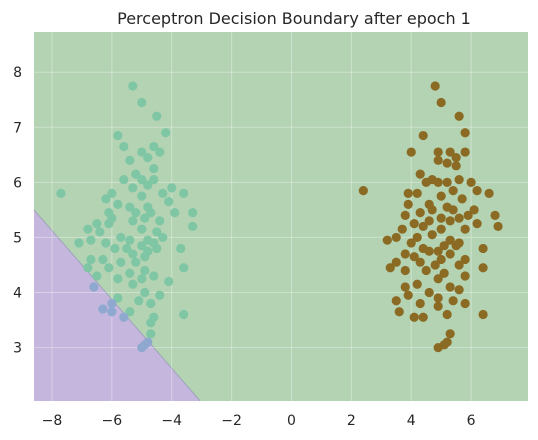 The width and height of the screenshot is (538, 440). Describe the element at coordinates (52, 421) in the screenshot. I see `x-tick-label: −8` at that location.